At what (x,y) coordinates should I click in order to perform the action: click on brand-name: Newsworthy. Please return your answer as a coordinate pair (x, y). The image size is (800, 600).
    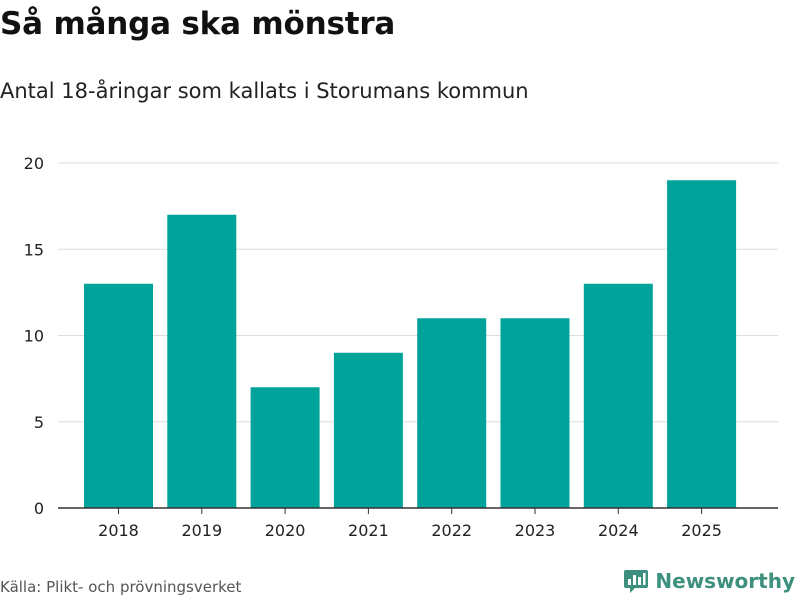
    Looking at the image, I should click on (725, 581).